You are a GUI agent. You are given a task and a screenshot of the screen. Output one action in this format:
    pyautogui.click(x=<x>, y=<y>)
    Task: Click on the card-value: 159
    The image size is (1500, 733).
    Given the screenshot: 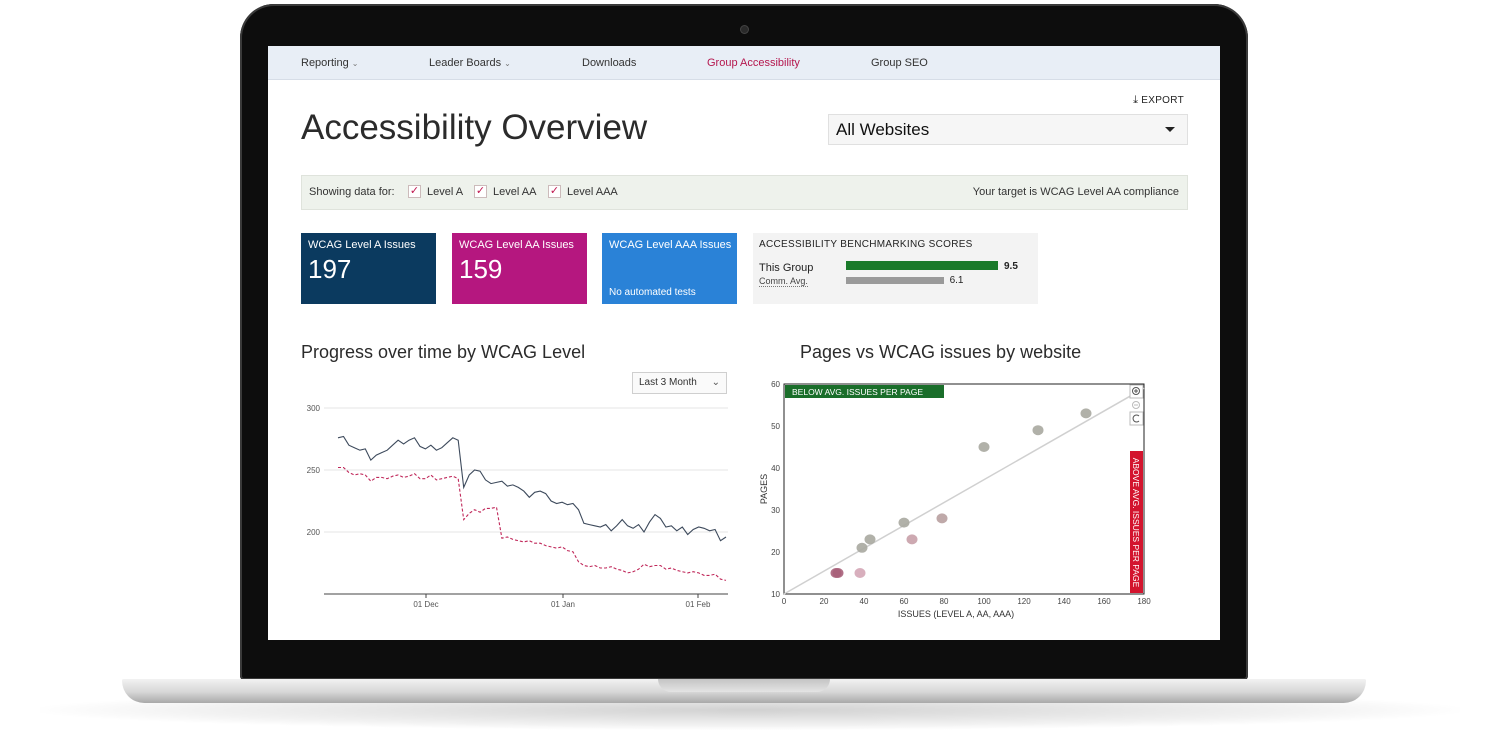 What is the action you would take?
    pyautogui.click(x=481, y=269)
    